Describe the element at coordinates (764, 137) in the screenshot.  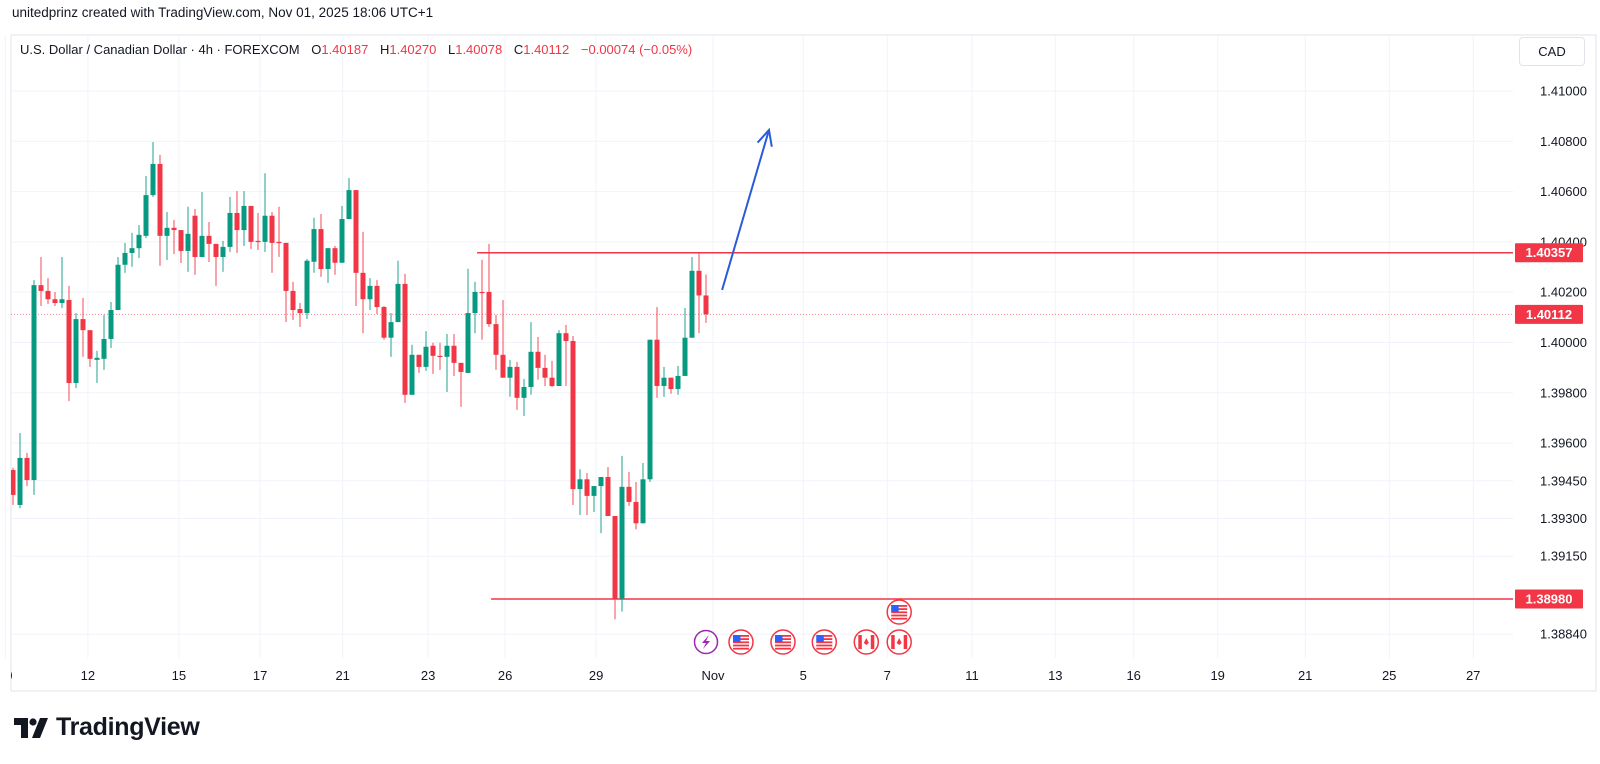
I see `arrow-head-icon` at that location.